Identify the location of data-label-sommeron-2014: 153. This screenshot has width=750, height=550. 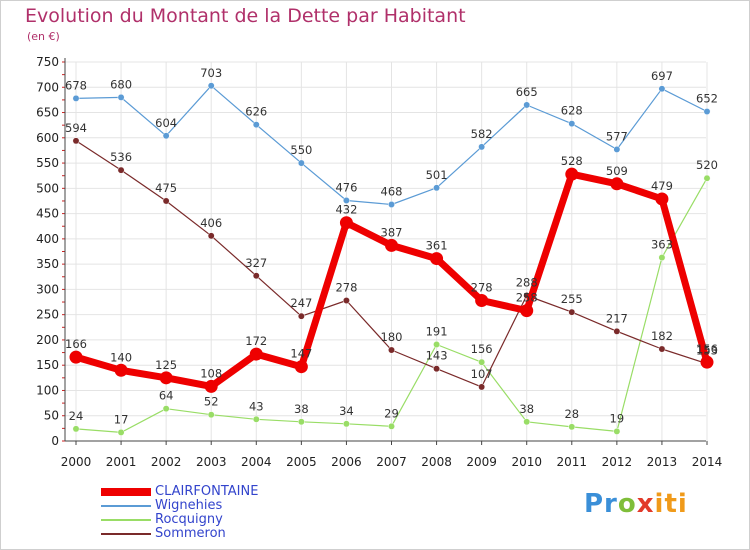
(707, 351).